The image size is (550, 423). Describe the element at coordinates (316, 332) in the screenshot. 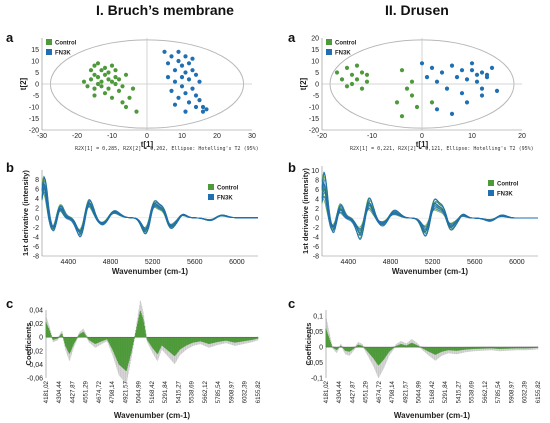

I see `y-tick-label: 0,05` at that location.